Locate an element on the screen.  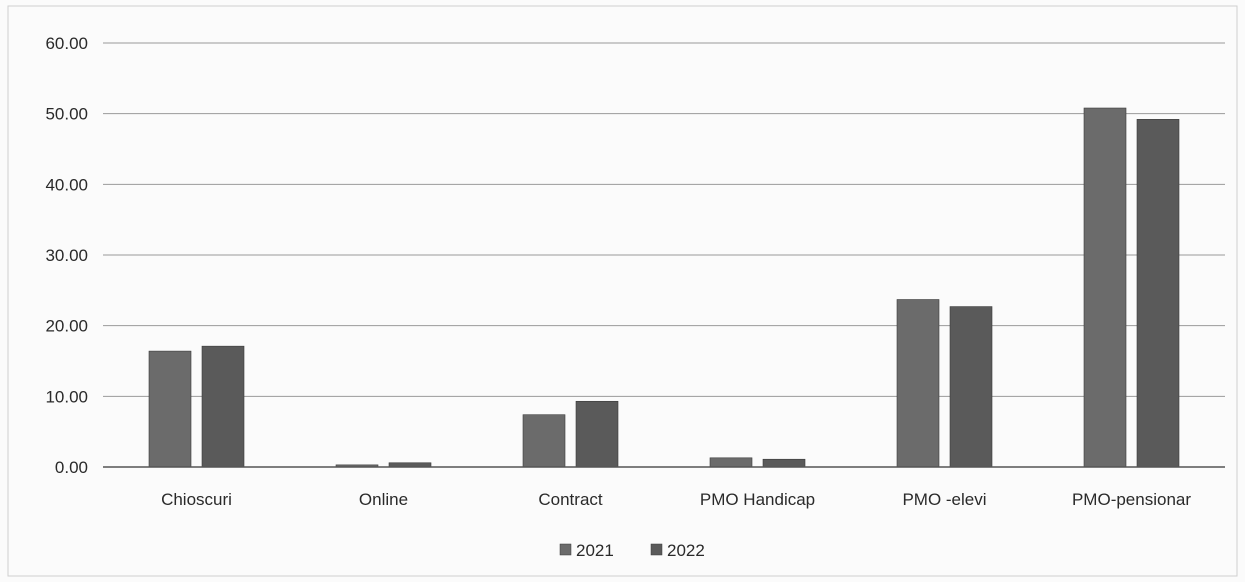
bar-2022-contract is located at coordinates (597, 434).